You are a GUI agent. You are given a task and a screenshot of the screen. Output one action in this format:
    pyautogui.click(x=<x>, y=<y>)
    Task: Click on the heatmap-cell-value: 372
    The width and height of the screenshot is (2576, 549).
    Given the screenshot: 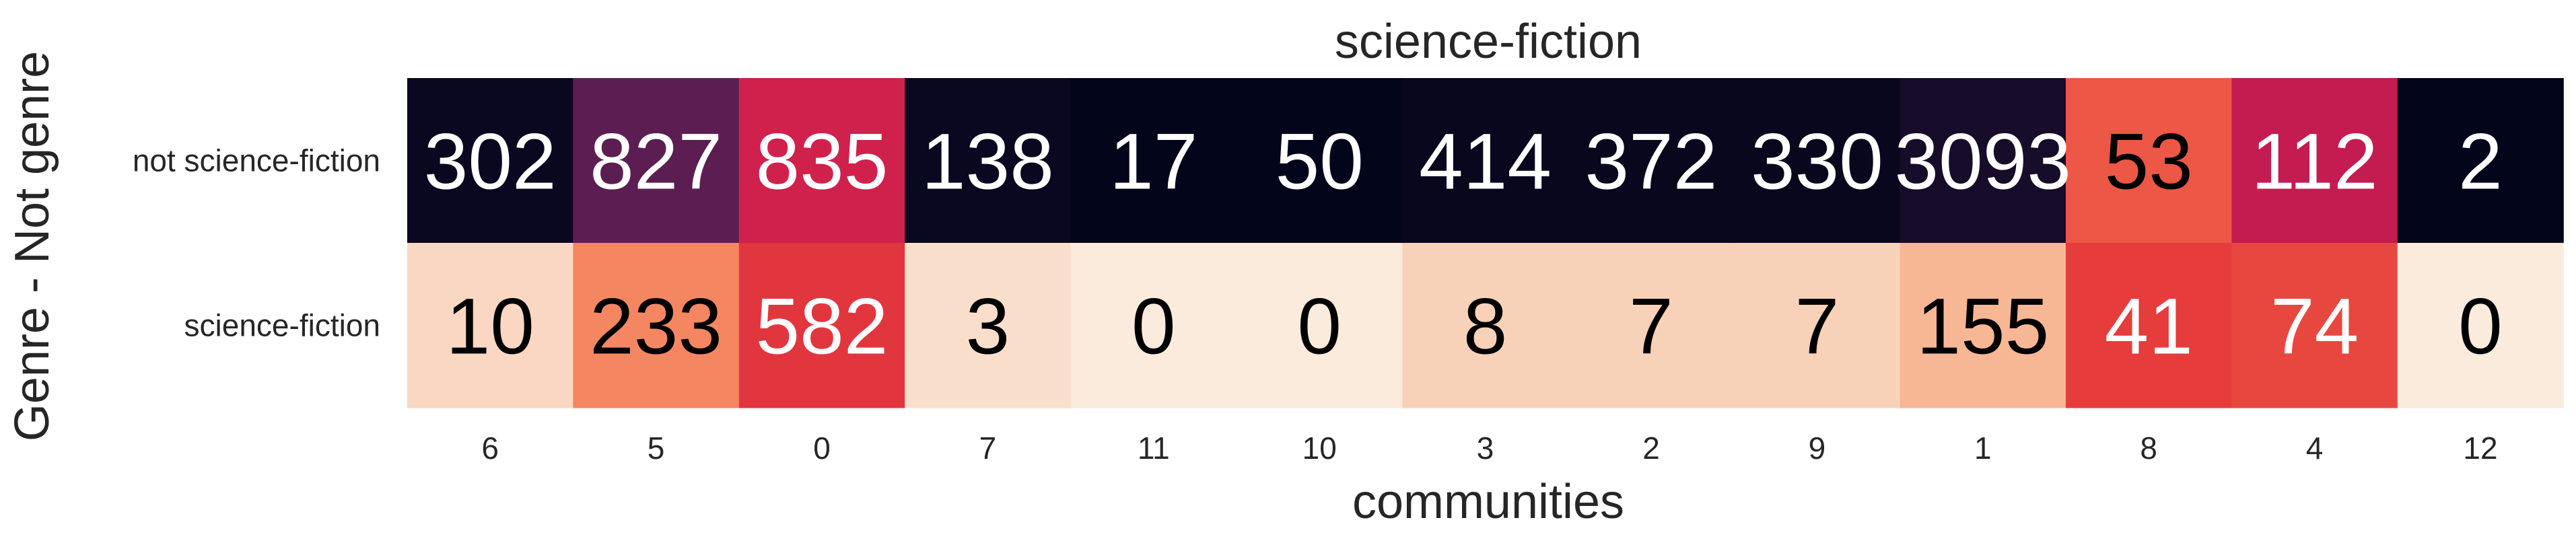 What is the action you would take?
    pyautogui.click(x=1651, y=163)
    